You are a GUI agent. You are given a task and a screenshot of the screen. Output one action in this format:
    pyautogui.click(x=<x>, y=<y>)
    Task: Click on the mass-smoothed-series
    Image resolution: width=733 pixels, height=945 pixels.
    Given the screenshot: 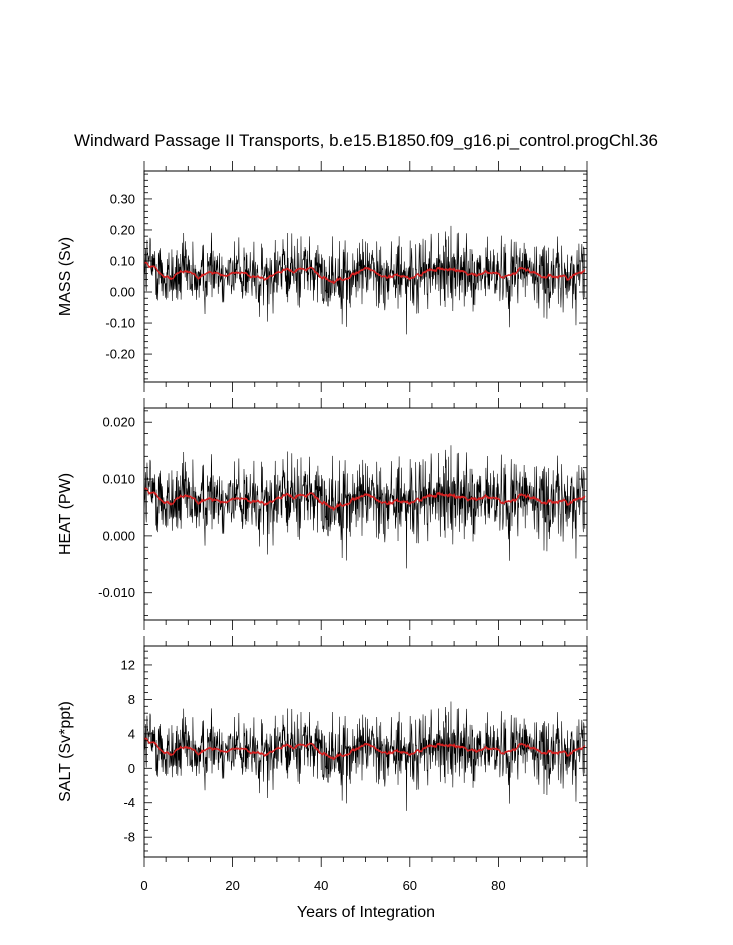 What is the action you would take?
    pyautogui.click(x=365, y=273)
    